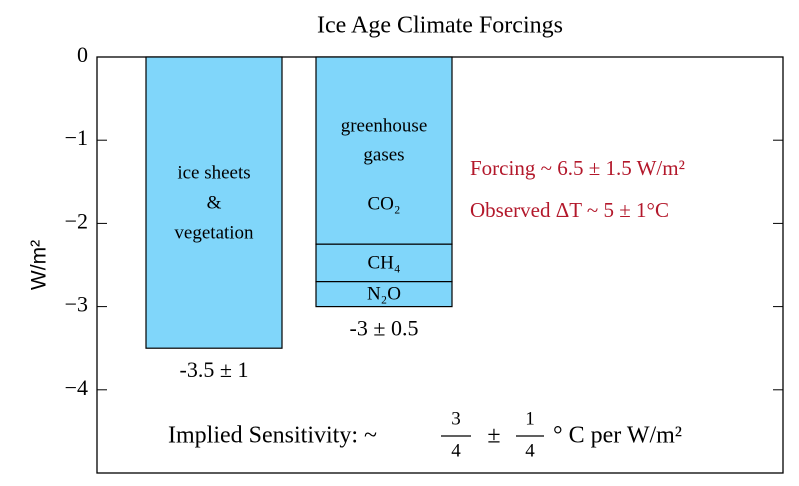 The width and height of the screenshot is (799, 486). What do you see at coordinates (39, 265) in the screenshot?
I see `y-axis-label: W/m²` at bounding box center [39, 265].